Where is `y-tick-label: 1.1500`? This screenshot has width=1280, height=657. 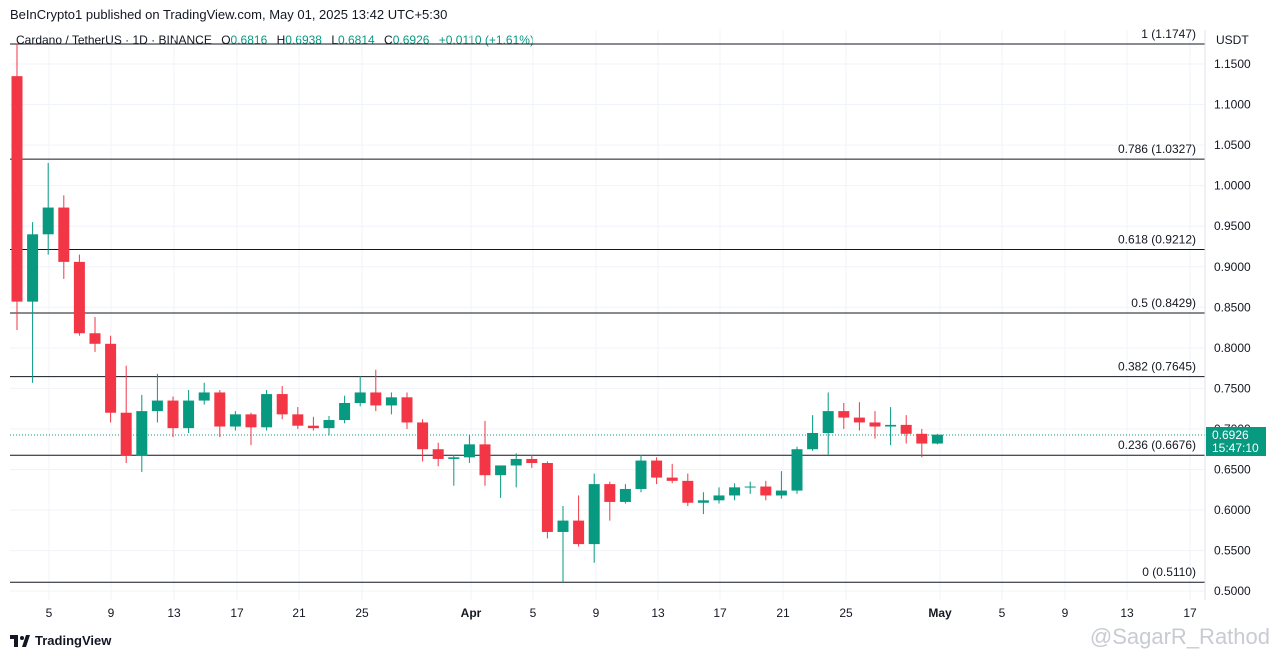
y-tick-label: 1.1500 is located at coordinates (1232, 64).